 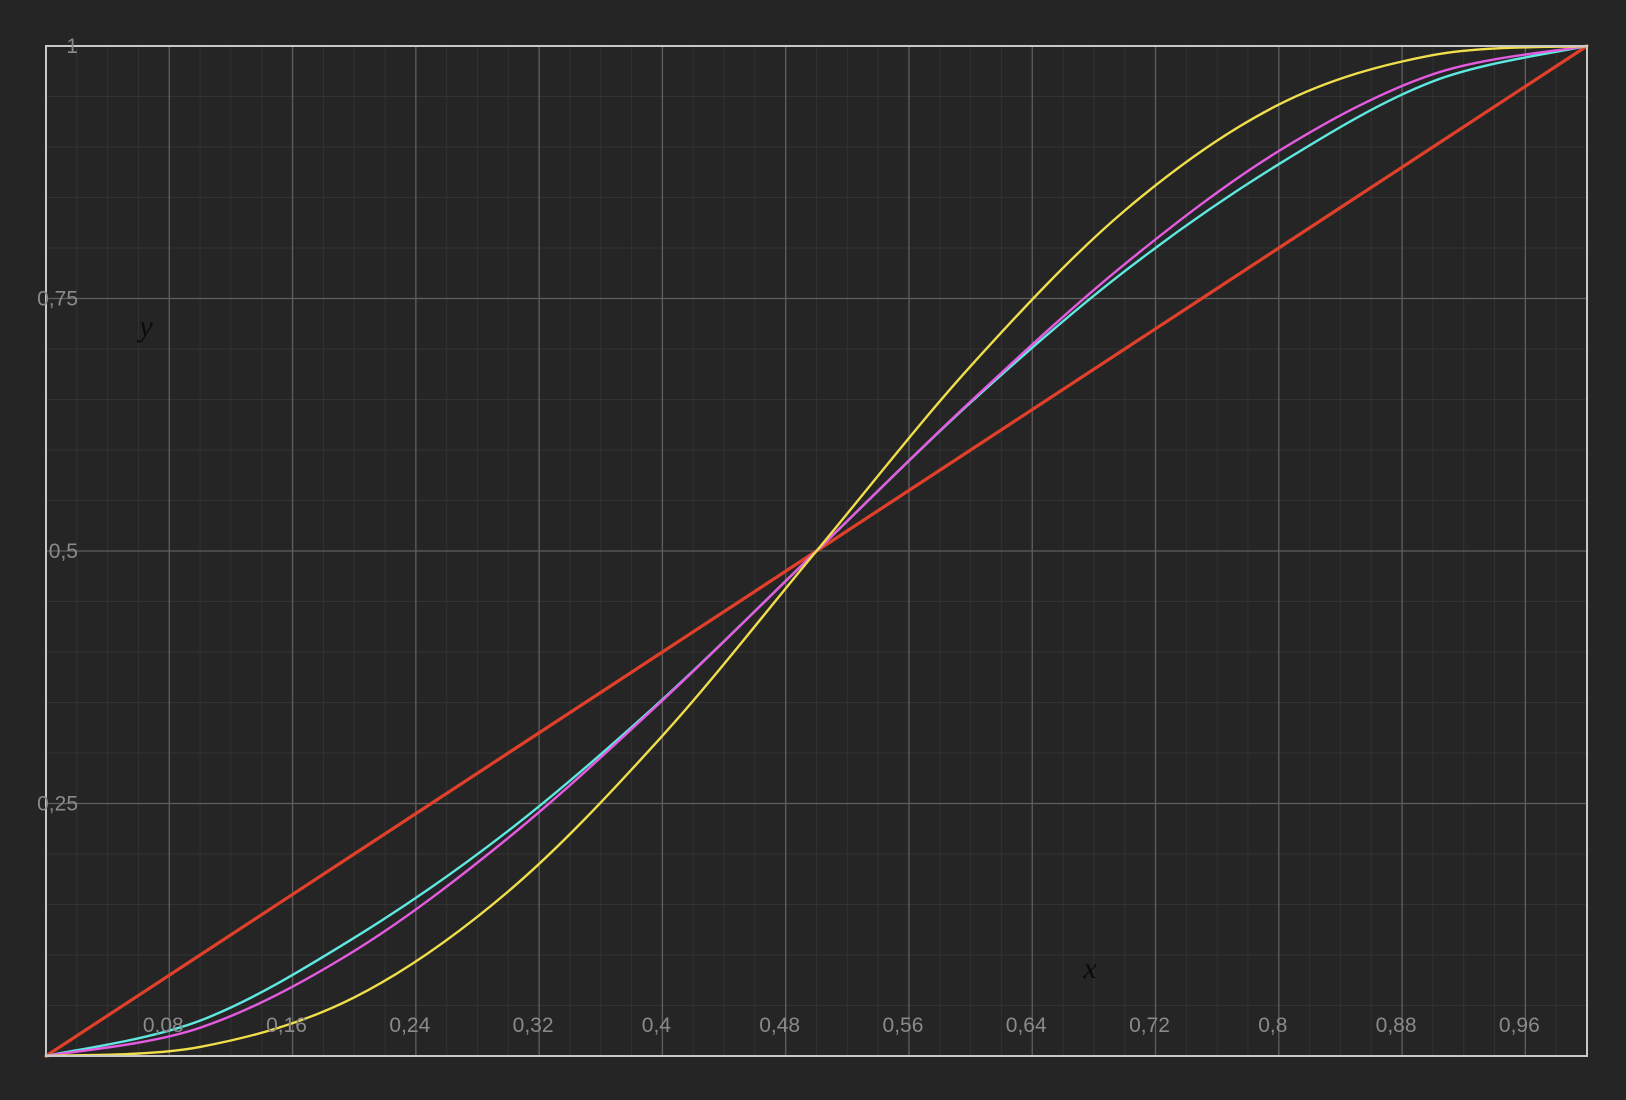 I want to click on x-tick-label: 0,08, so click(x=163, y=1025).